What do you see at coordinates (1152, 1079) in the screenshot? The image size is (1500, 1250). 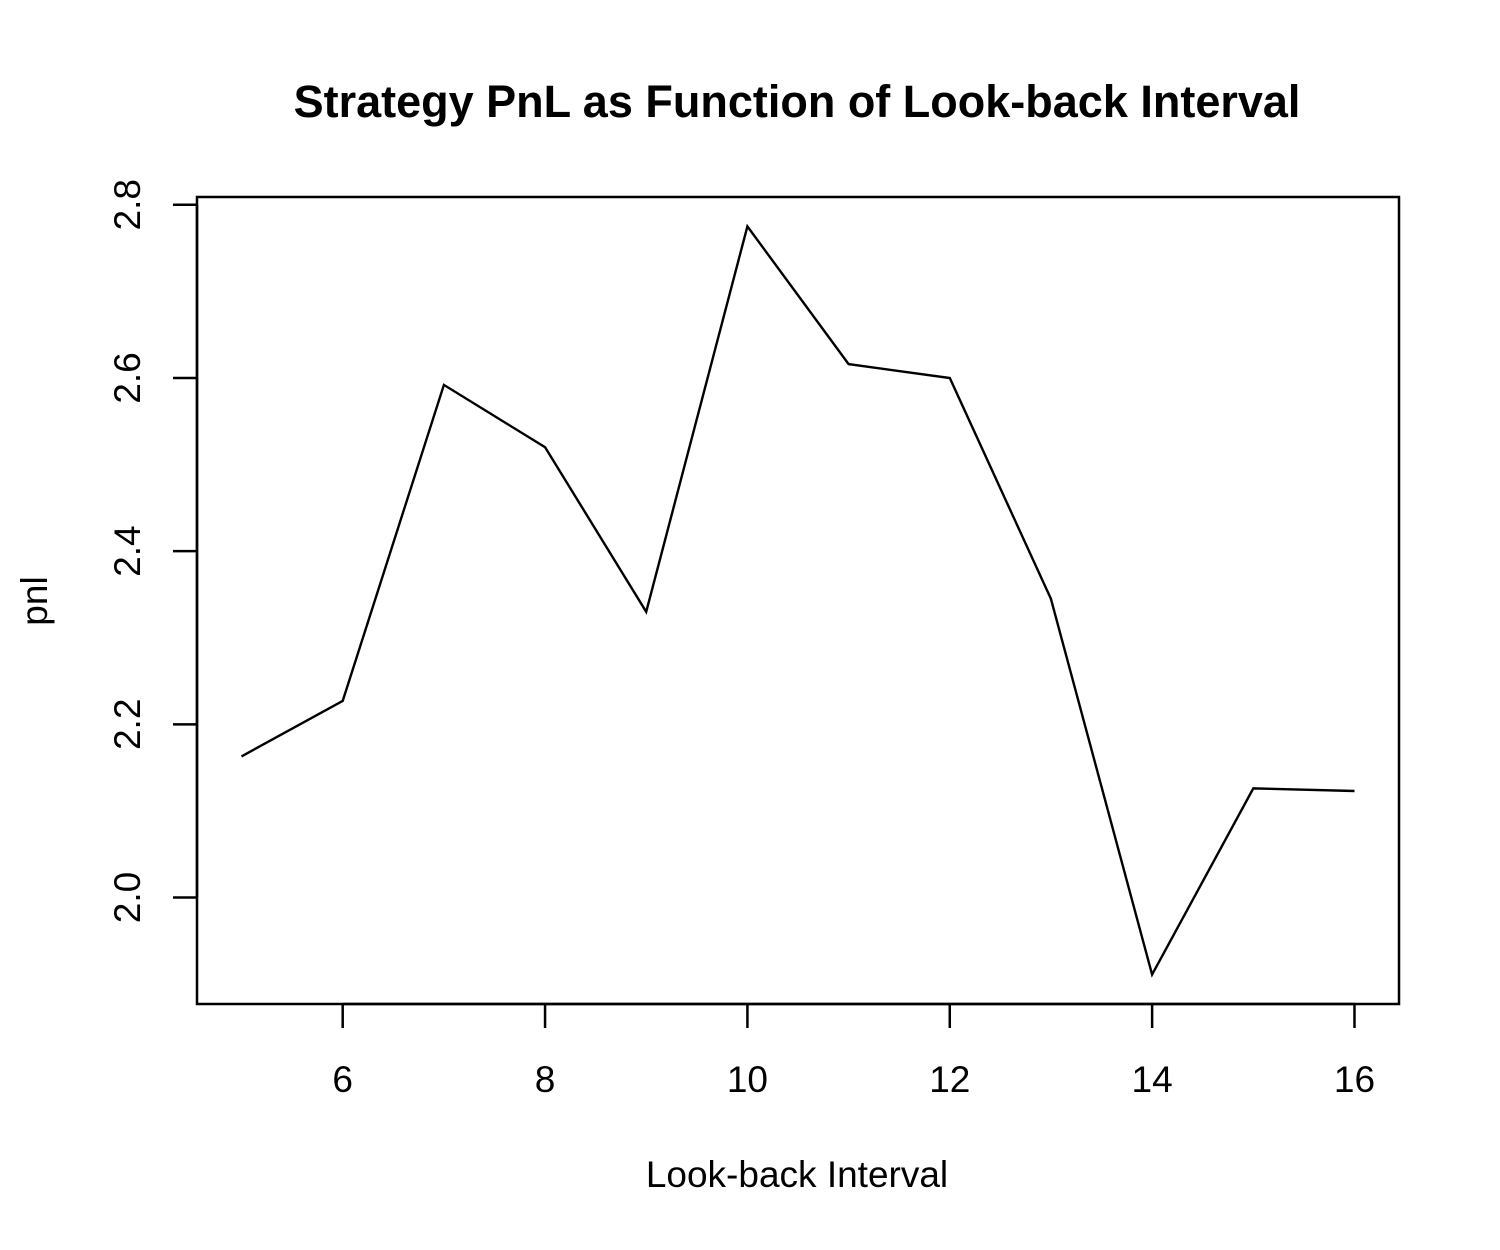 I see `x-tick-label-14: 14` at bounding box center [1152, 1079].